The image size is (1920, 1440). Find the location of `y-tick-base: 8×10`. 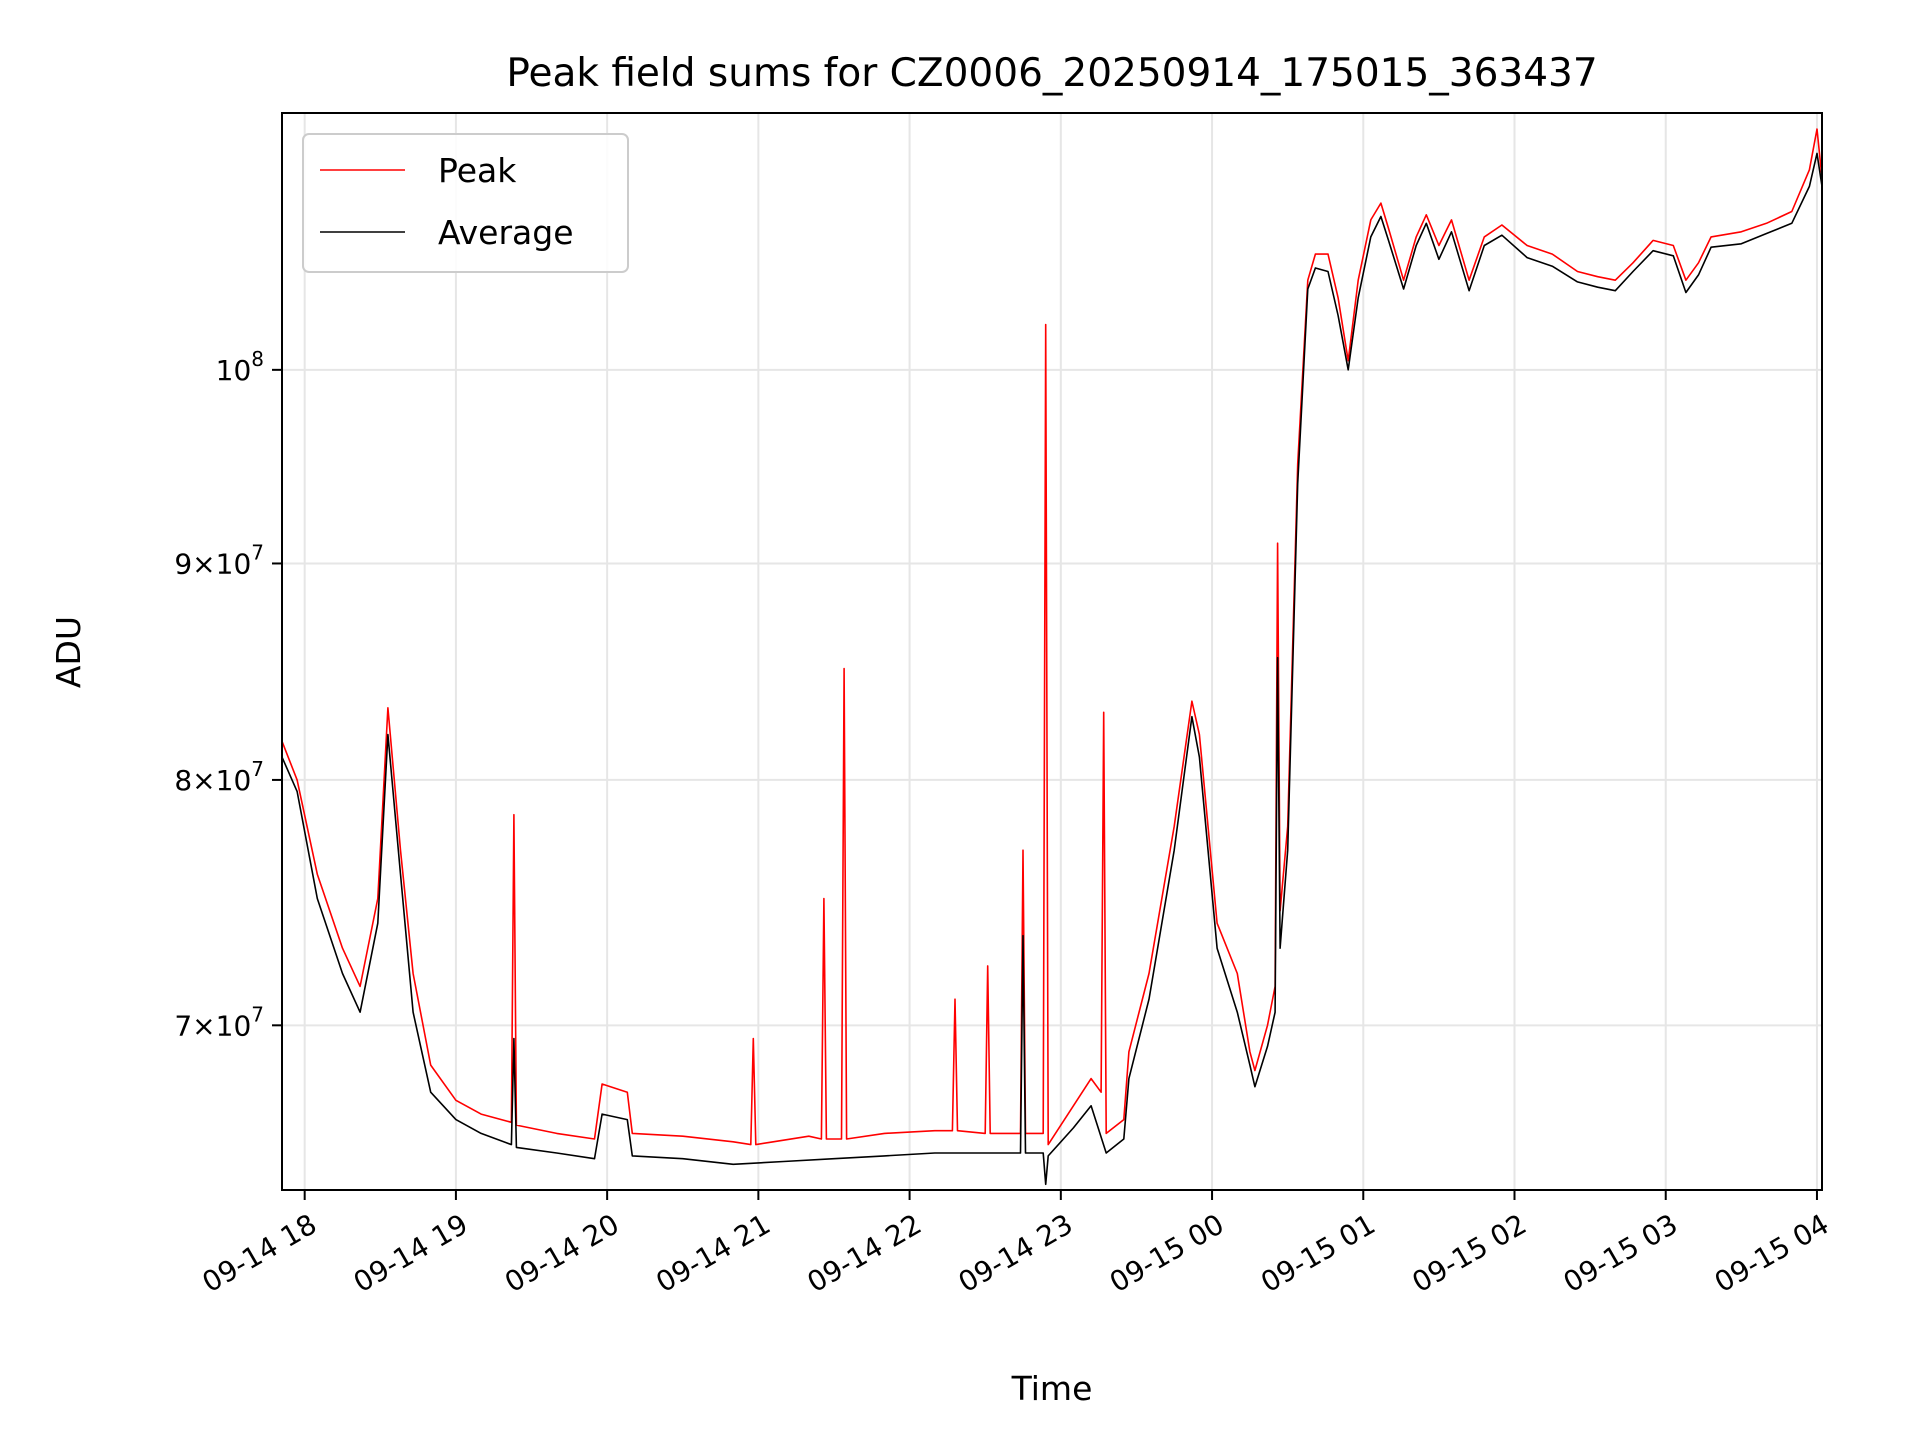

y-tick-base: 8×10 is located at coordinates (212, 780).